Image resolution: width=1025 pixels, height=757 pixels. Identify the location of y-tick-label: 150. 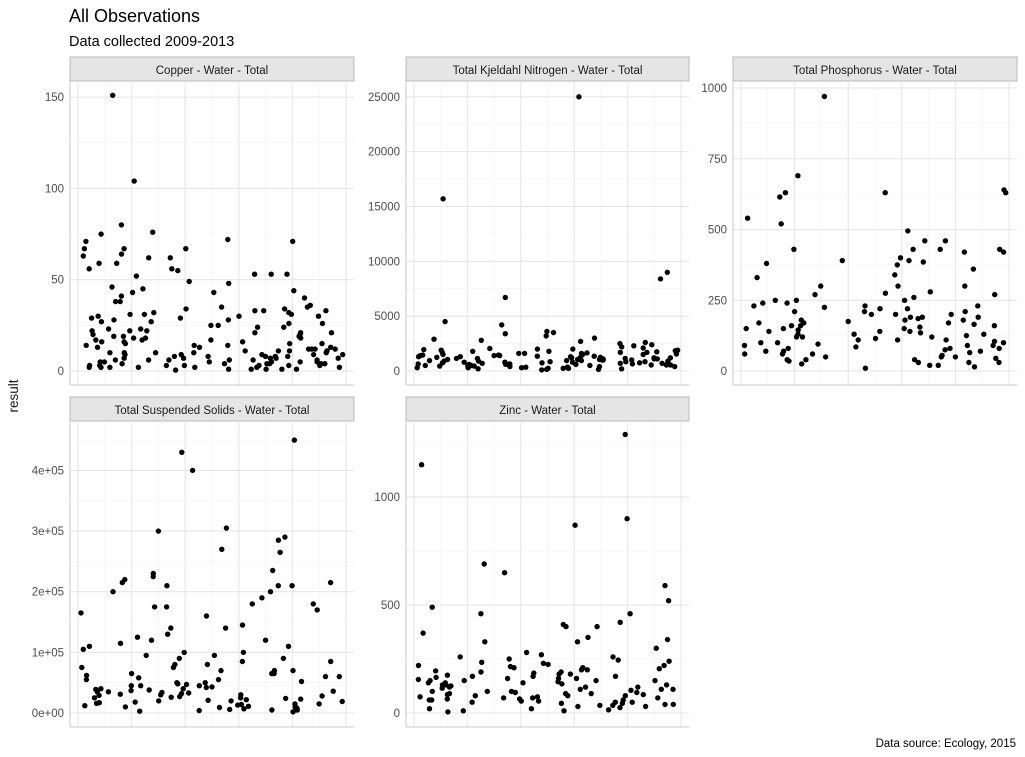
(54, 98).